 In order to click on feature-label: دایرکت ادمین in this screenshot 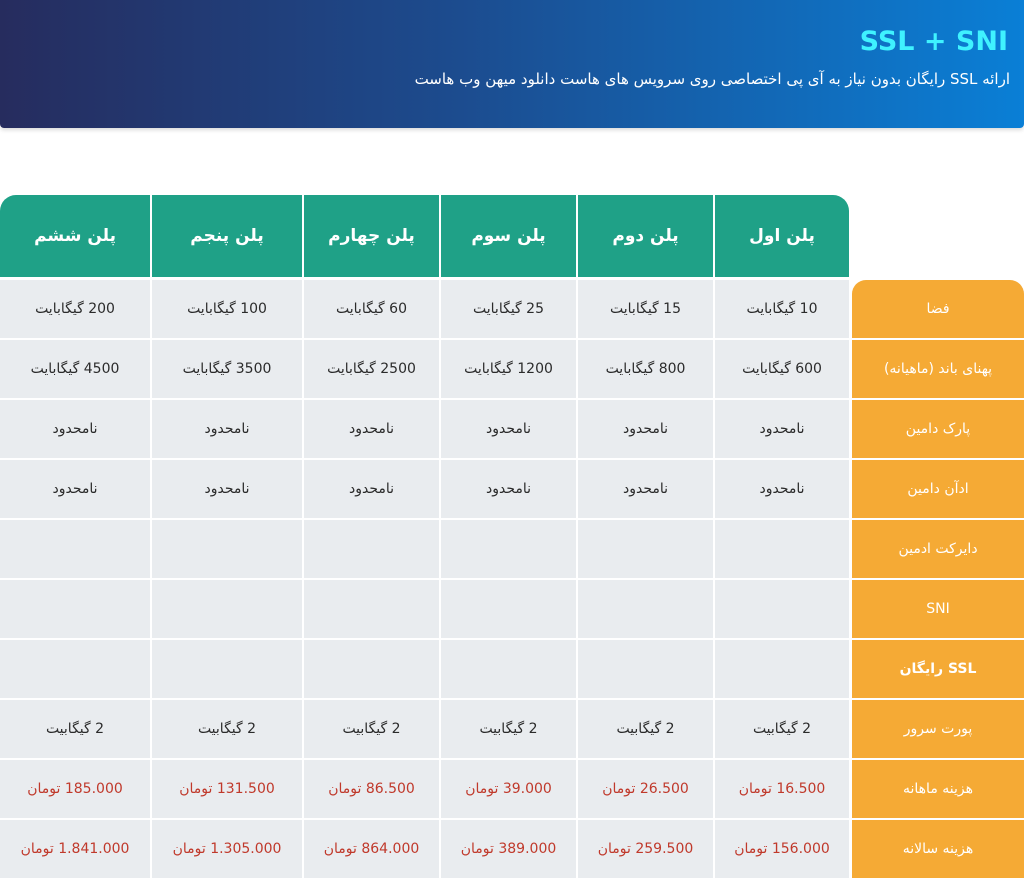, I will do `click(938, 549)`.